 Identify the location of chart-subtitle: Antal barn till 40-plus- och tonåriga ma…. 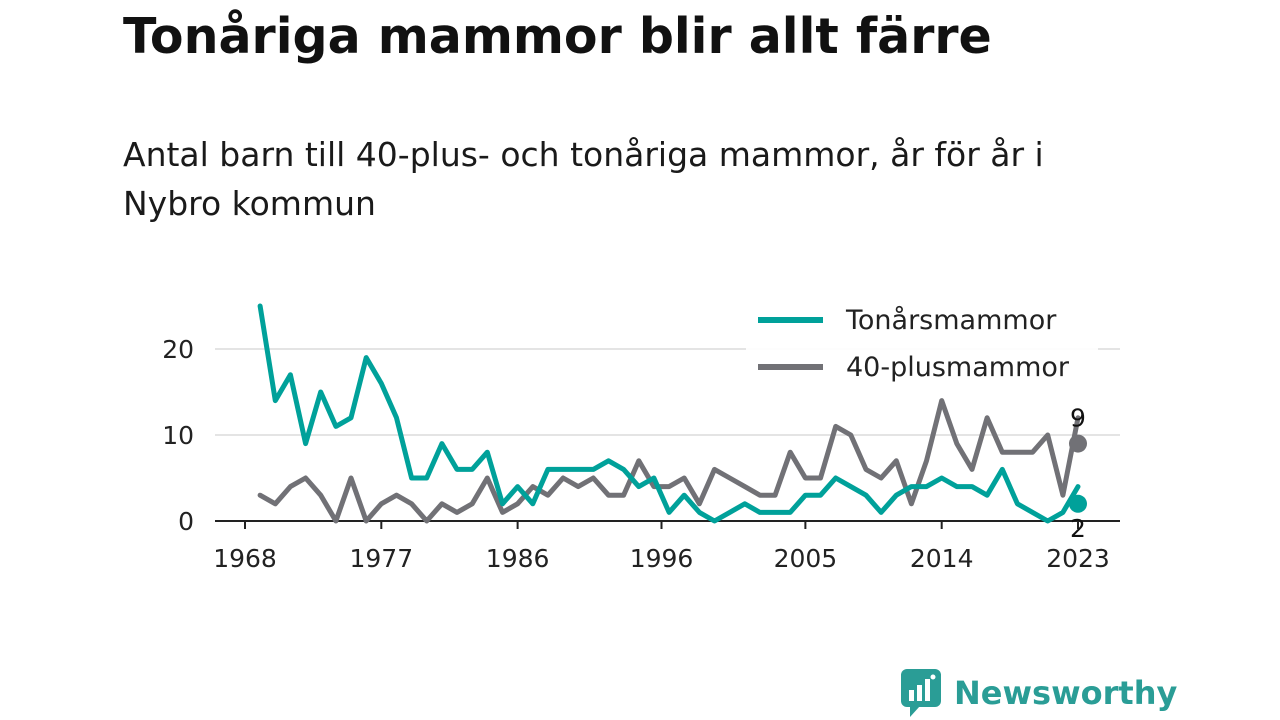
(583, 179).